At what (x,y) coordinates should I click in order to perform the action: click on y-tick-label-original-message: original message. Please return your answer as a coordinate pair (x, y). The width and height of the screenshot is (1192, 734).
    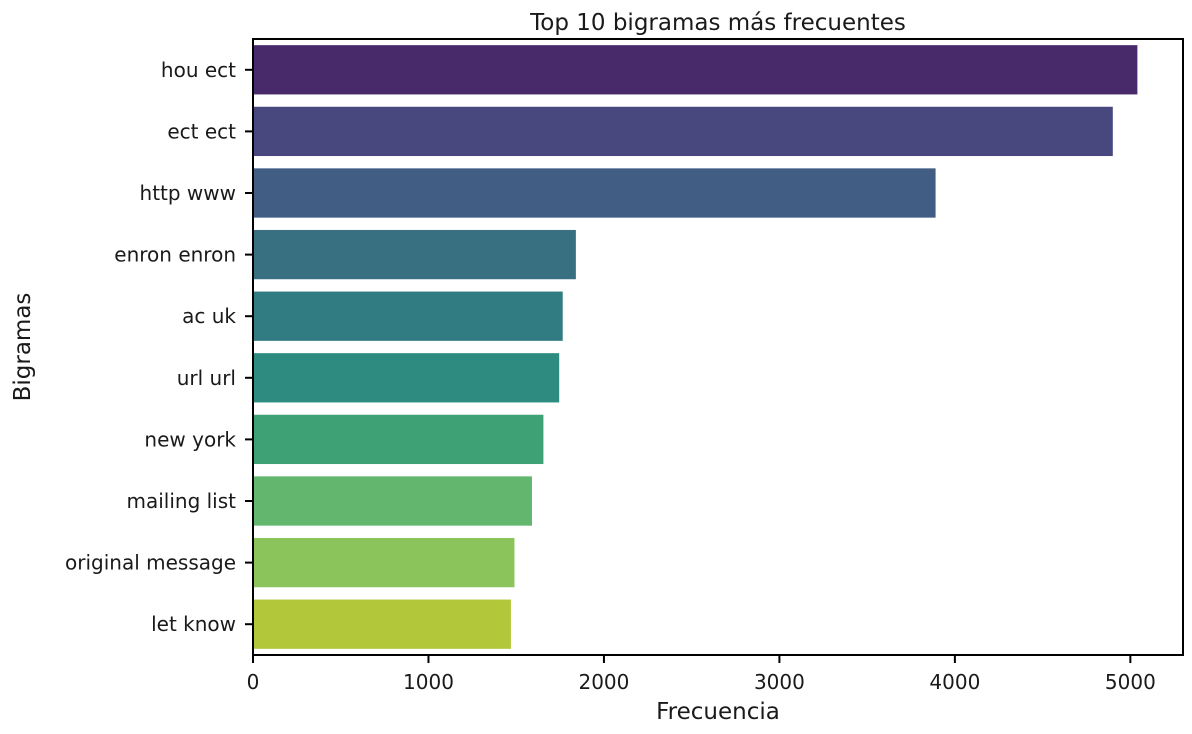
    Looking at the image, I should click on (150, 563).